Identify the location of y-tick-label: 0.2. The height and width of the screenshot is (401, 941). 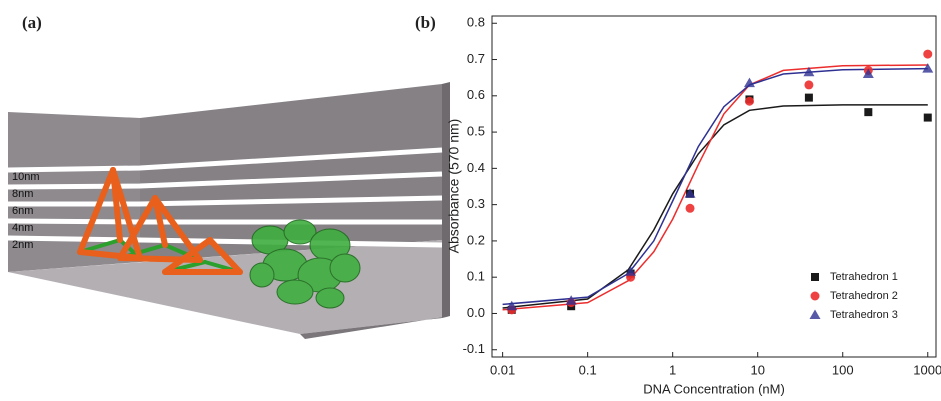
(476, 239).